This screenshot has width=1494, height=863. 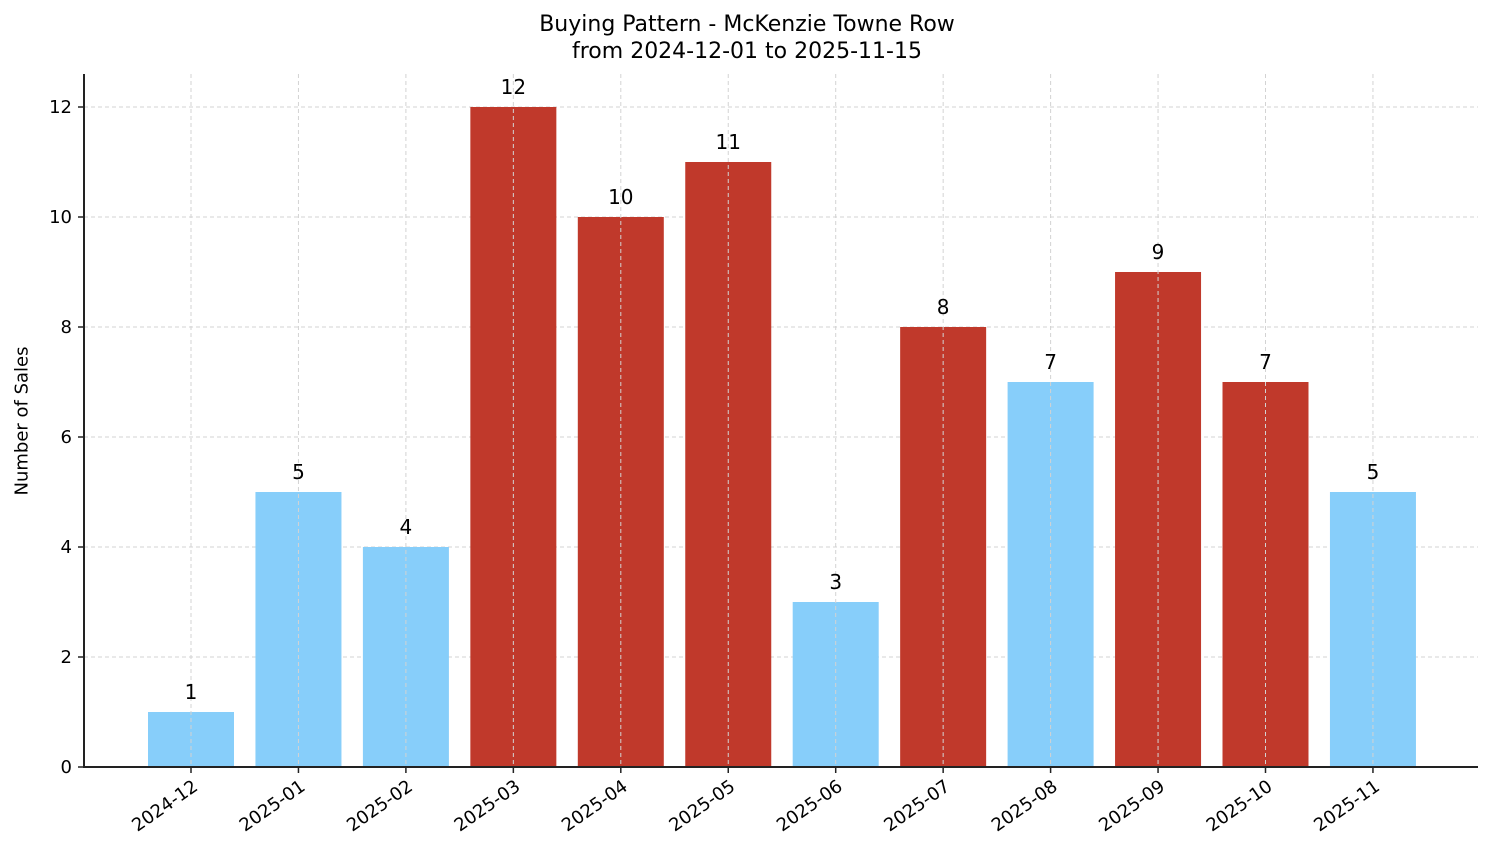 I want to click on y-tick-label: 4, so click(x=66, y=547).